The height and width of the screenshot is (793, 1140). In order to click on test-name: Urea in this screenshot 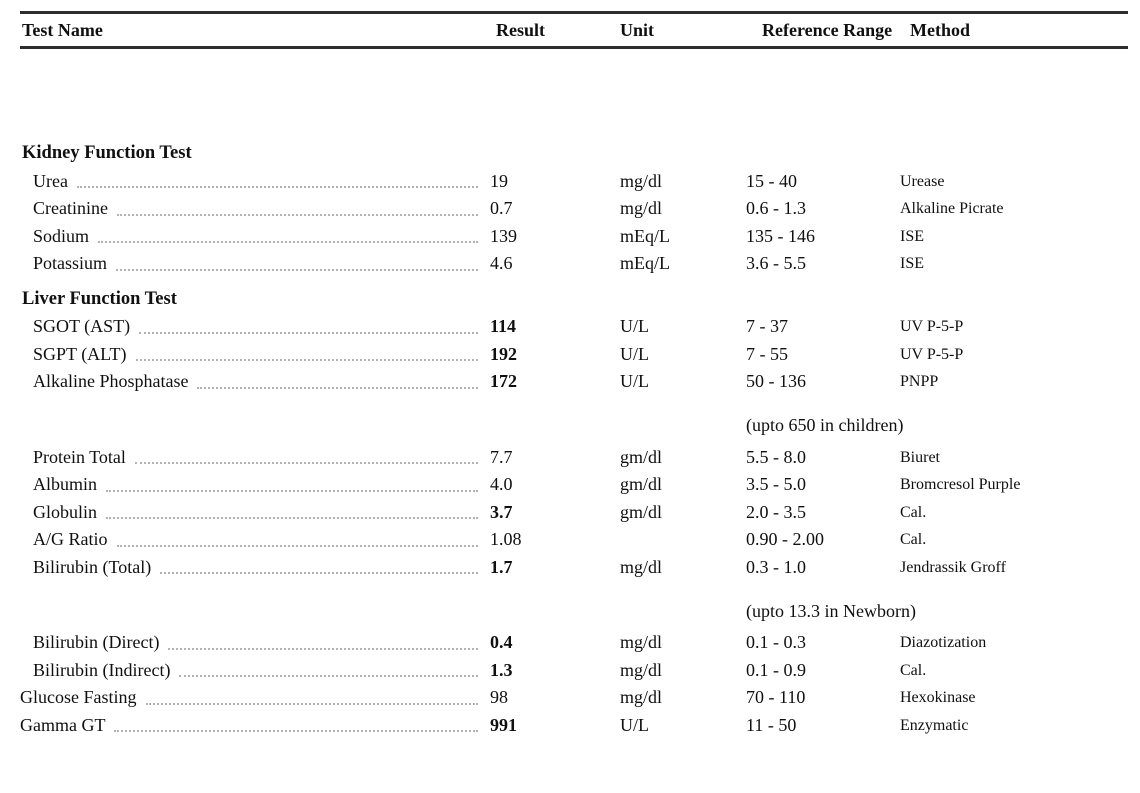, I will do `click(50, 180)`.